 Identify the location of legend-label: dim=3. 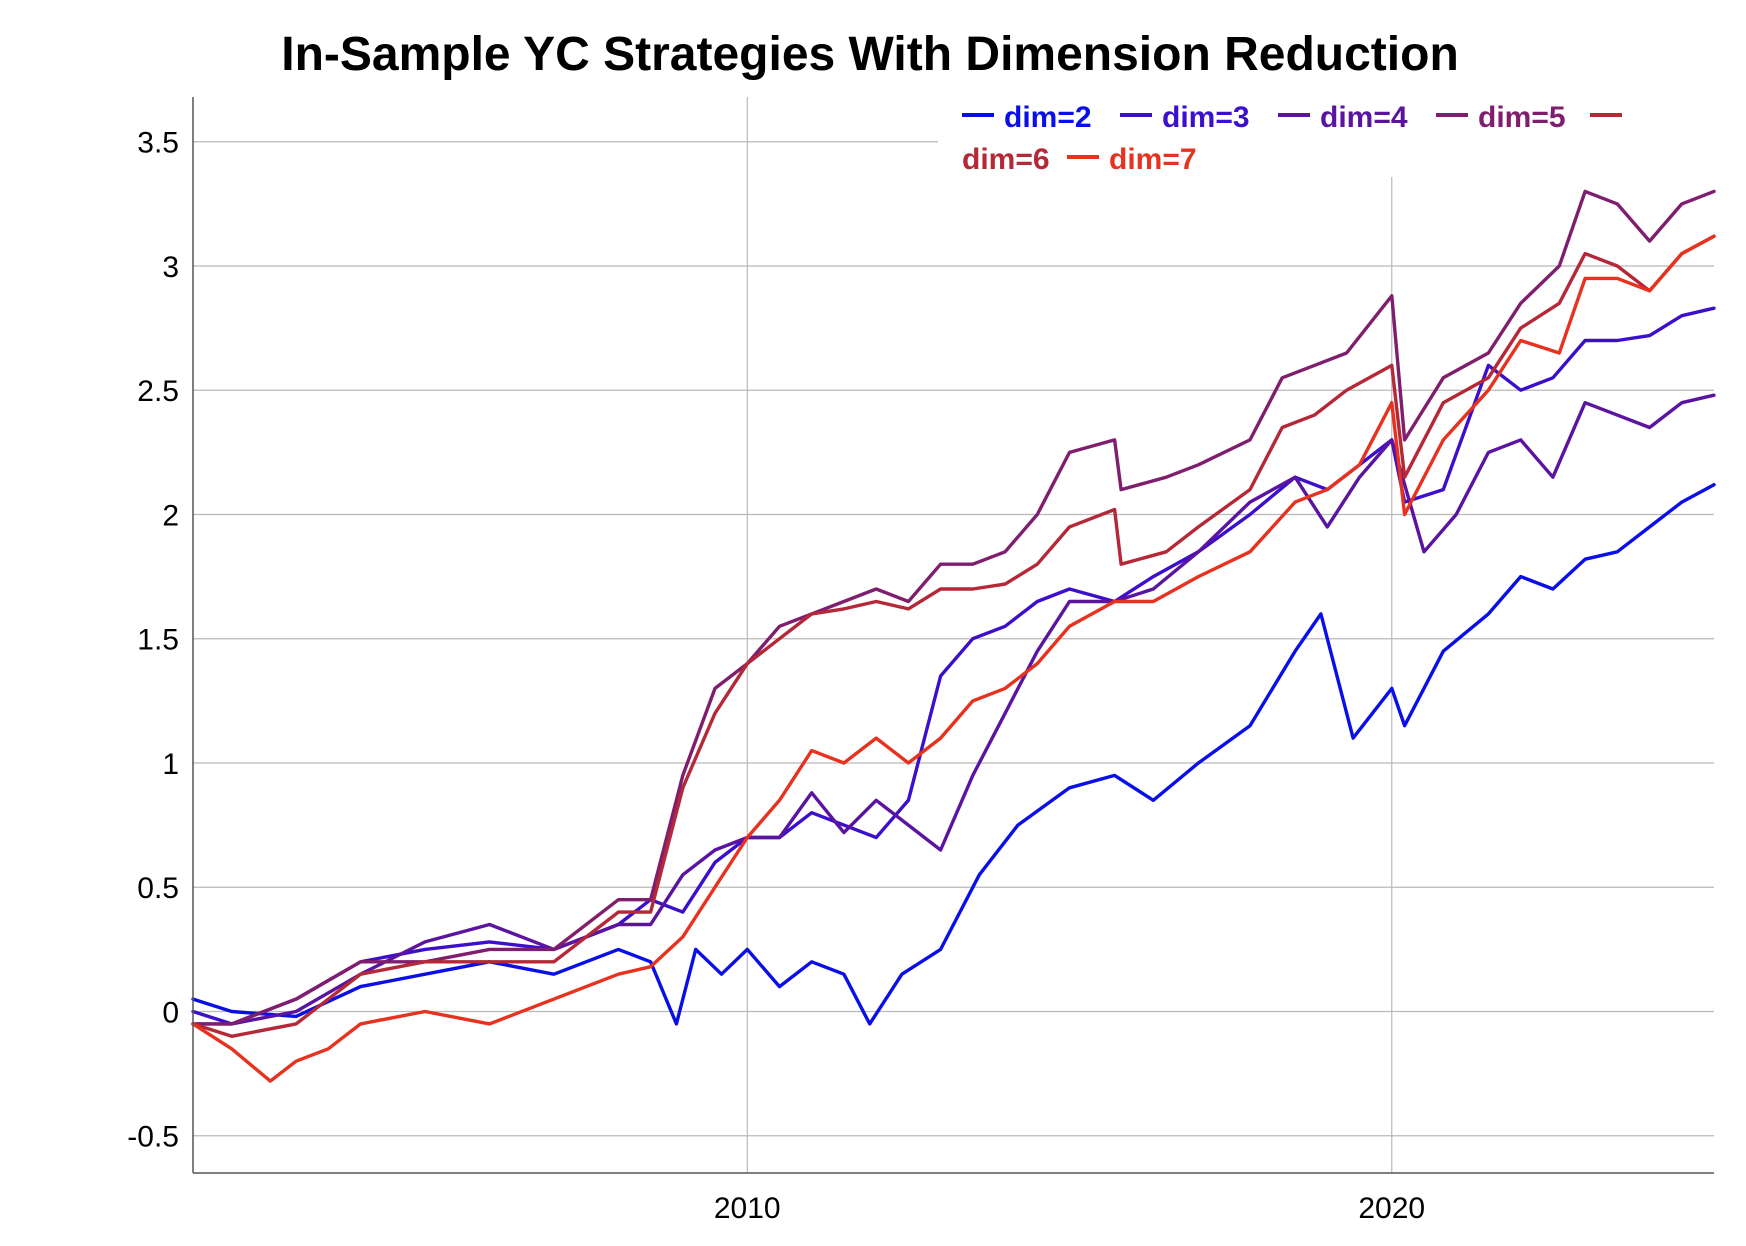
(1206, 117).